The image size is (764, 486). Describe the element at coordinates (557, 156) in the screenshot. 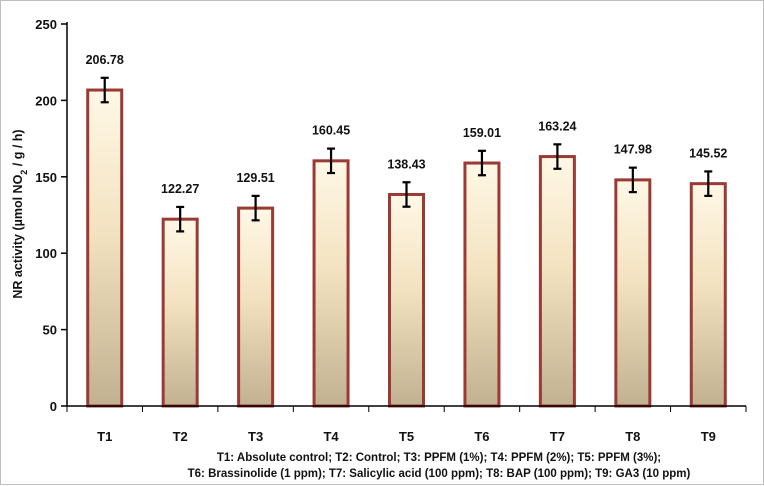

I see `error-bar-T7` at that location.